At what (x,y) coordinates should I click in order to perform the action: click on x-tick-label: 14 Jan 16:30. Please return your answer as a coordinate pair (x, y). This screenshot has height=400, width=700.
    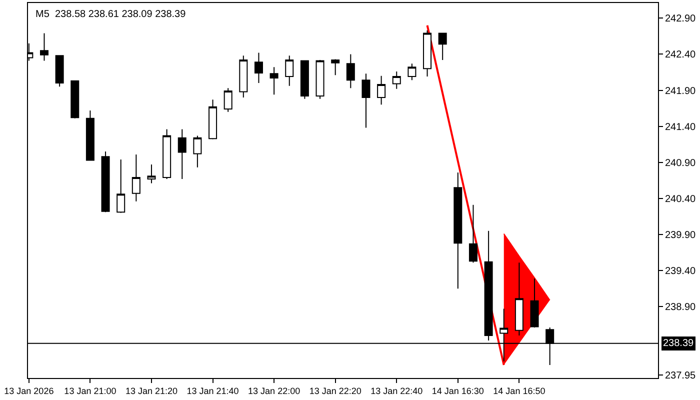
    Looking at the image, I should click on (458, 391).